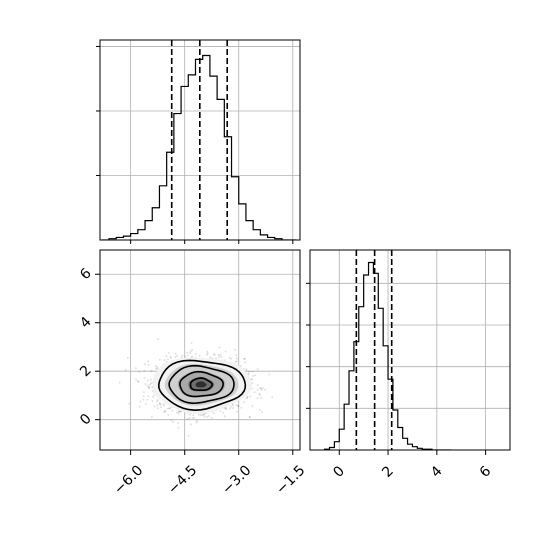  What do you see at coordinates (182, 479) in the screenshot?
I see `x-tick-label: −4.5` at bounding box center [182, 479].